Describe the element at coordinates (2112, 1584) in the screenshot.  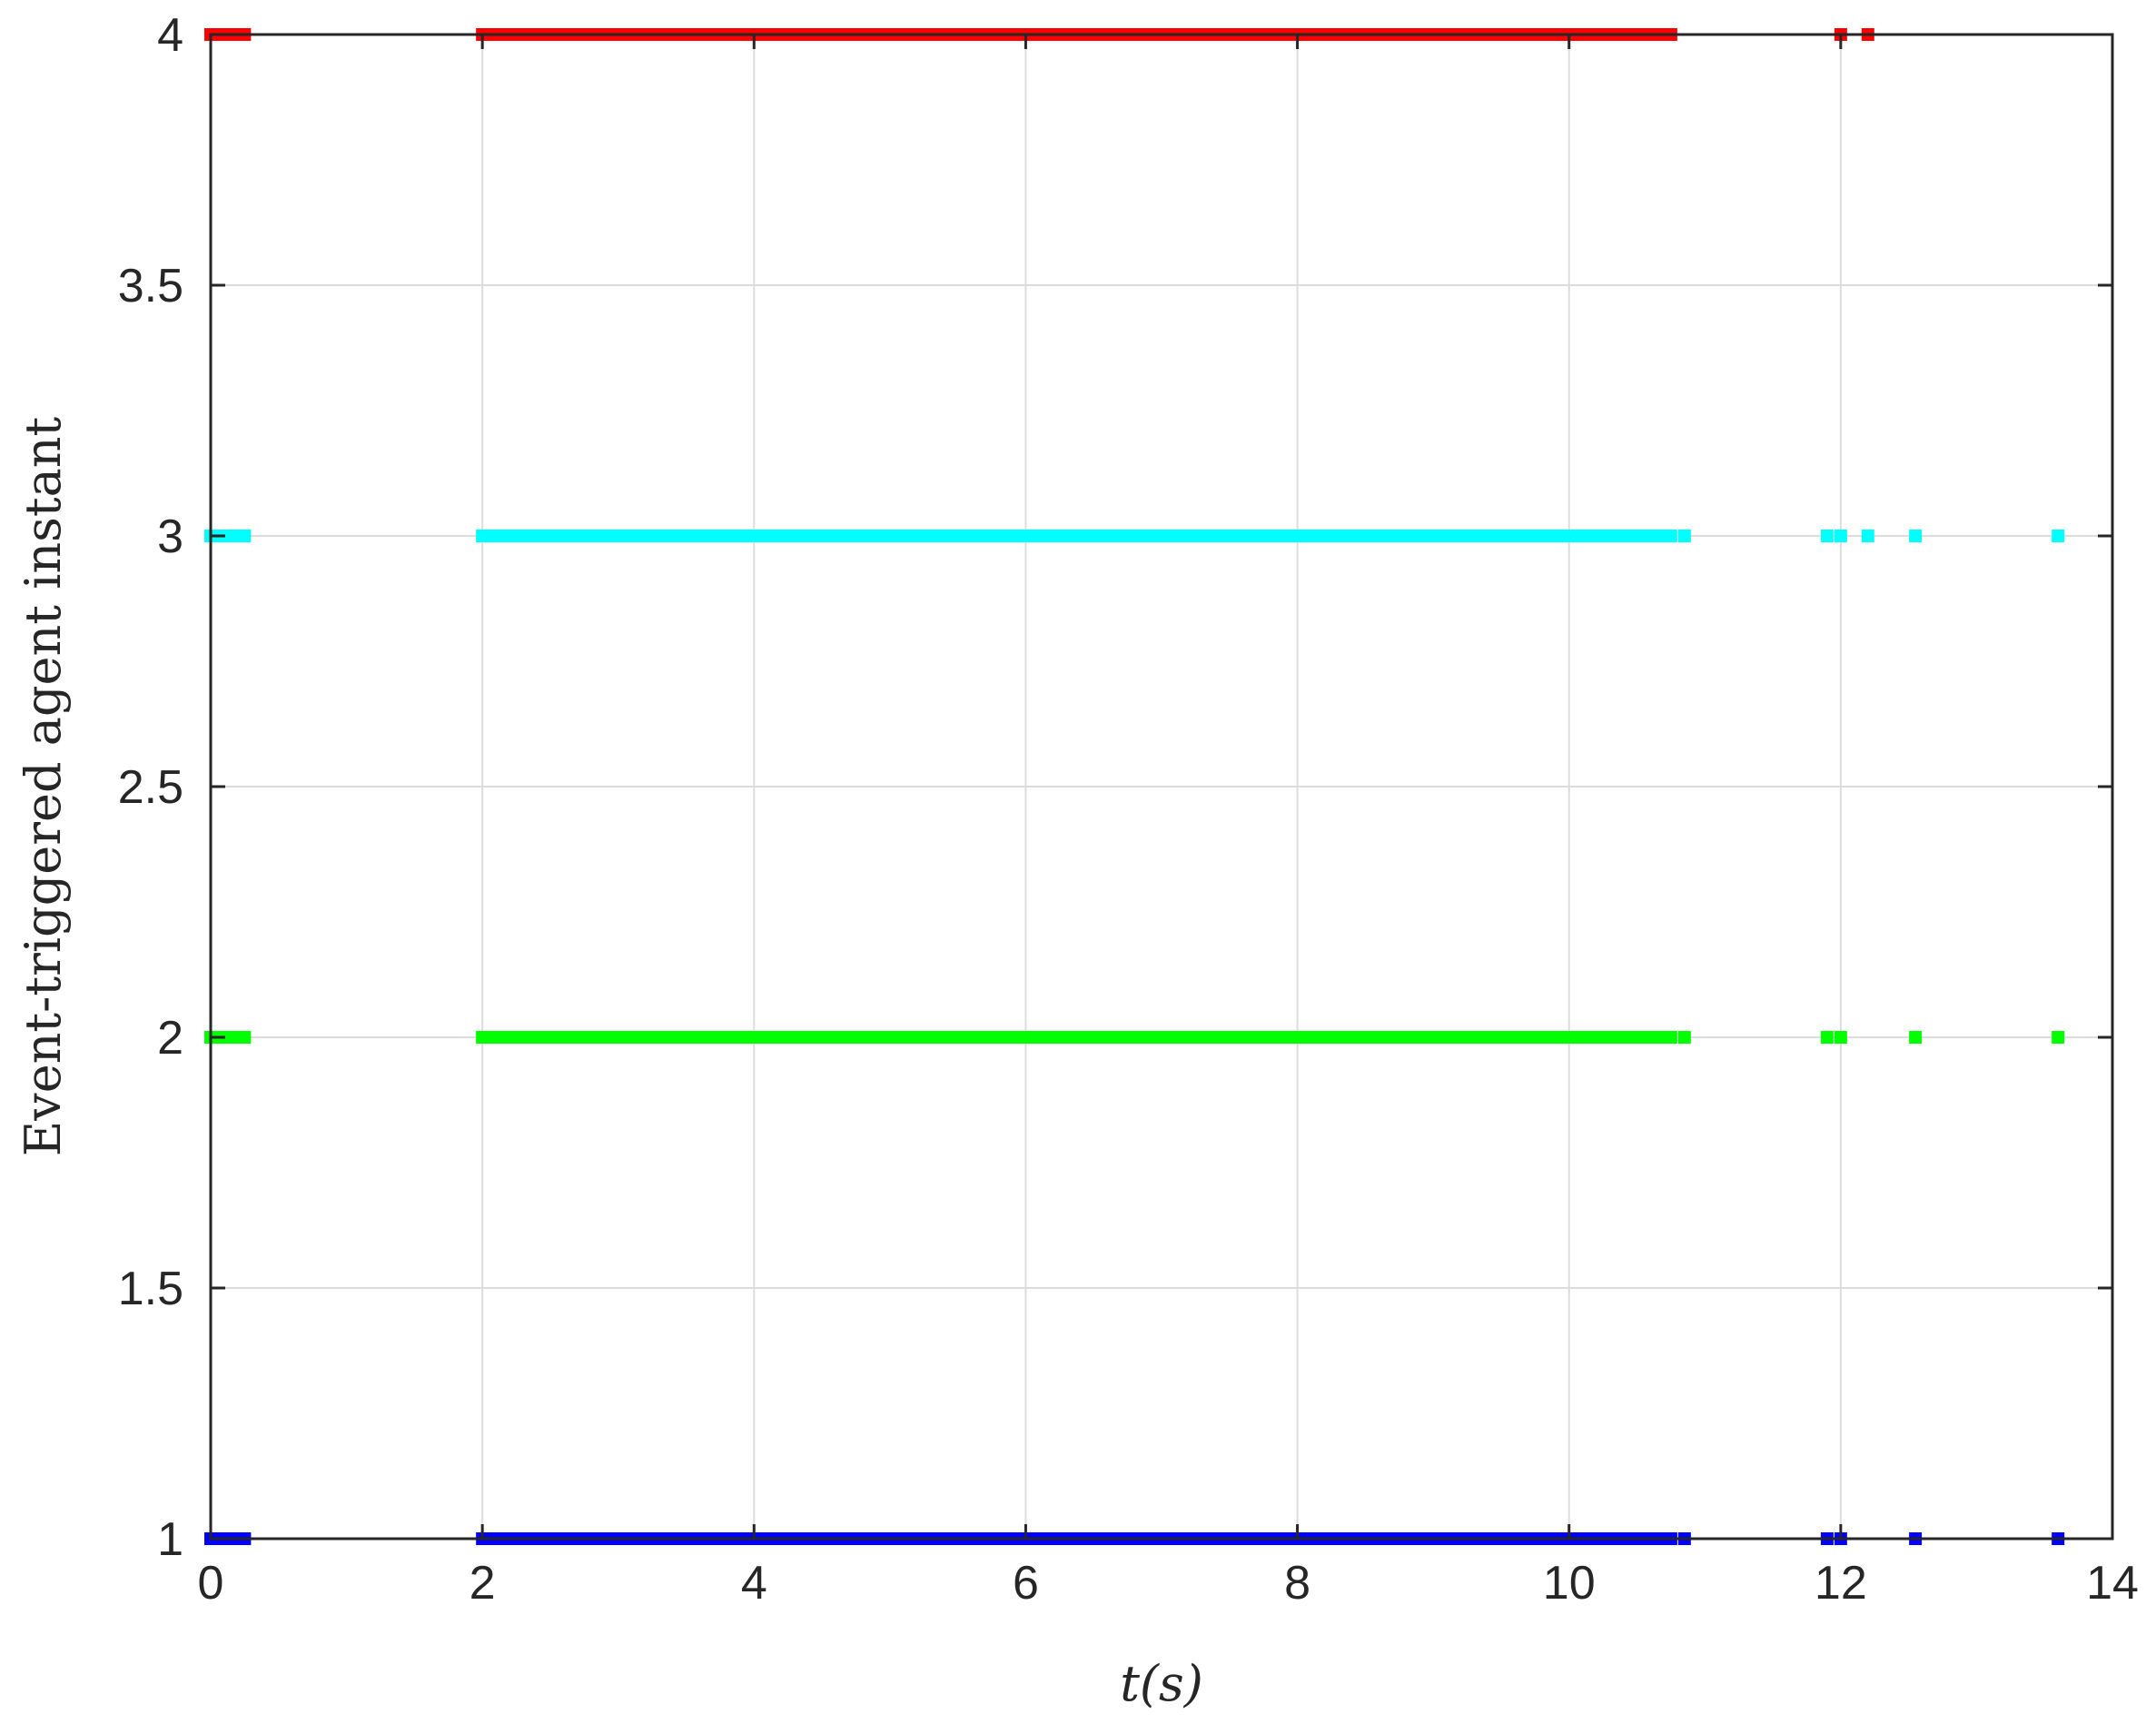
I see `x-tick-label: 14` at that location.